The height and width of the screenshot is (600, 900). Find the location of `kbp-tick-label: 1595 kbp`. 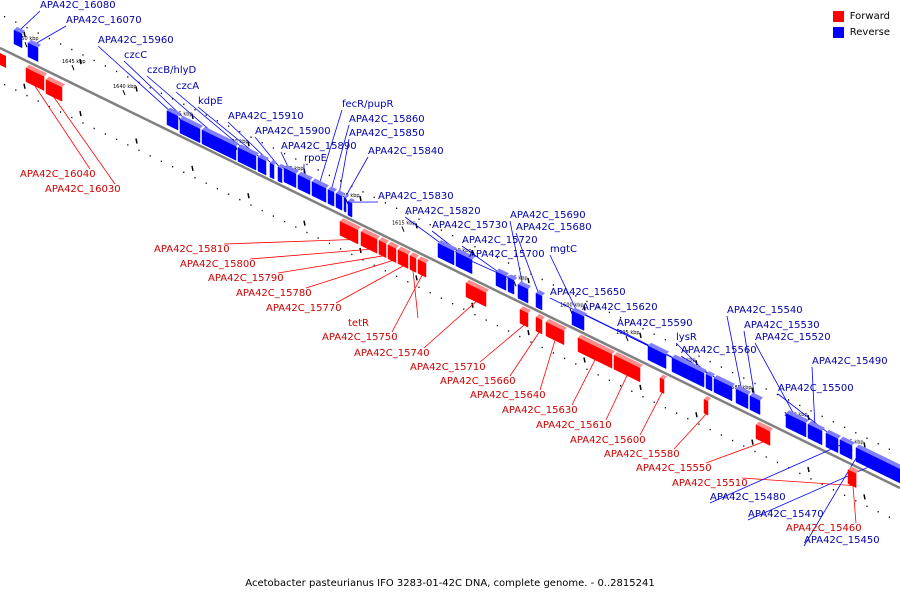

kbp-tick-label: 1595 kbp is located at coordinates (628, 333).